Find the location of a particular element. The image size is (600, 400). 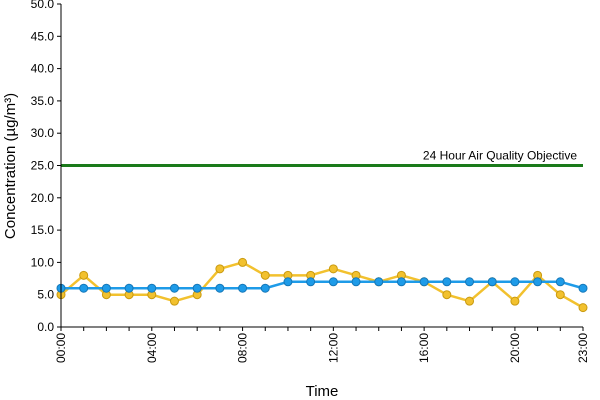

y-tick-label: 50.0 is located at coordinates (43, 5).